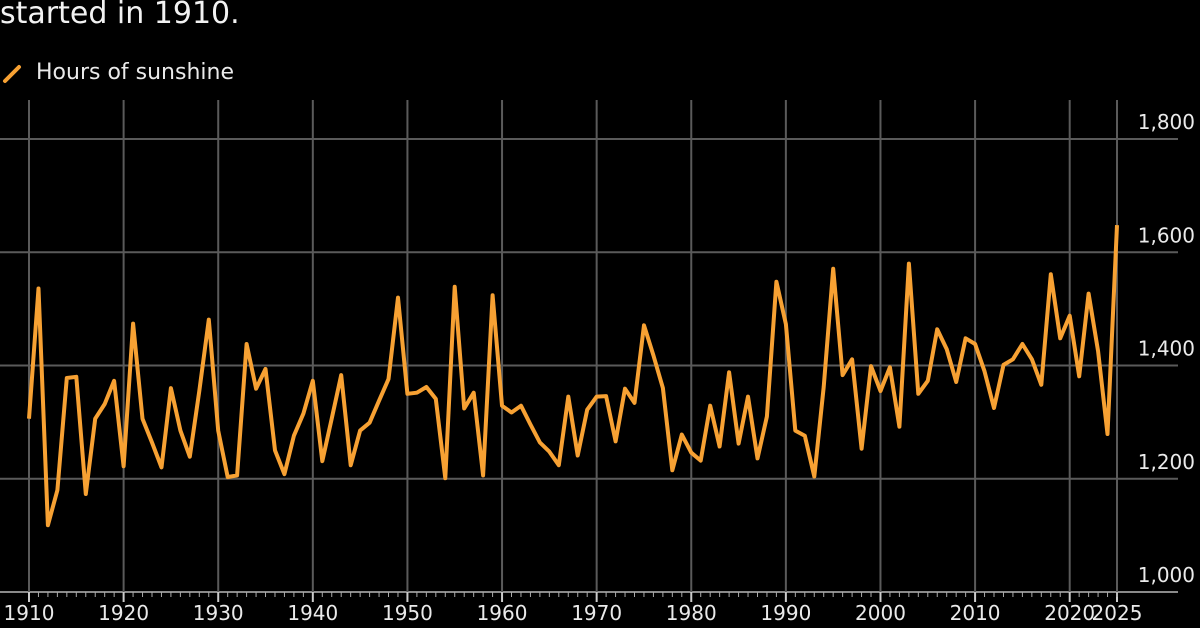 This screenshot has height=628, width=1200. Describe the element at coordinates (975, 613) in the screenshot. I see `x-tick-label: 2010` at that location.